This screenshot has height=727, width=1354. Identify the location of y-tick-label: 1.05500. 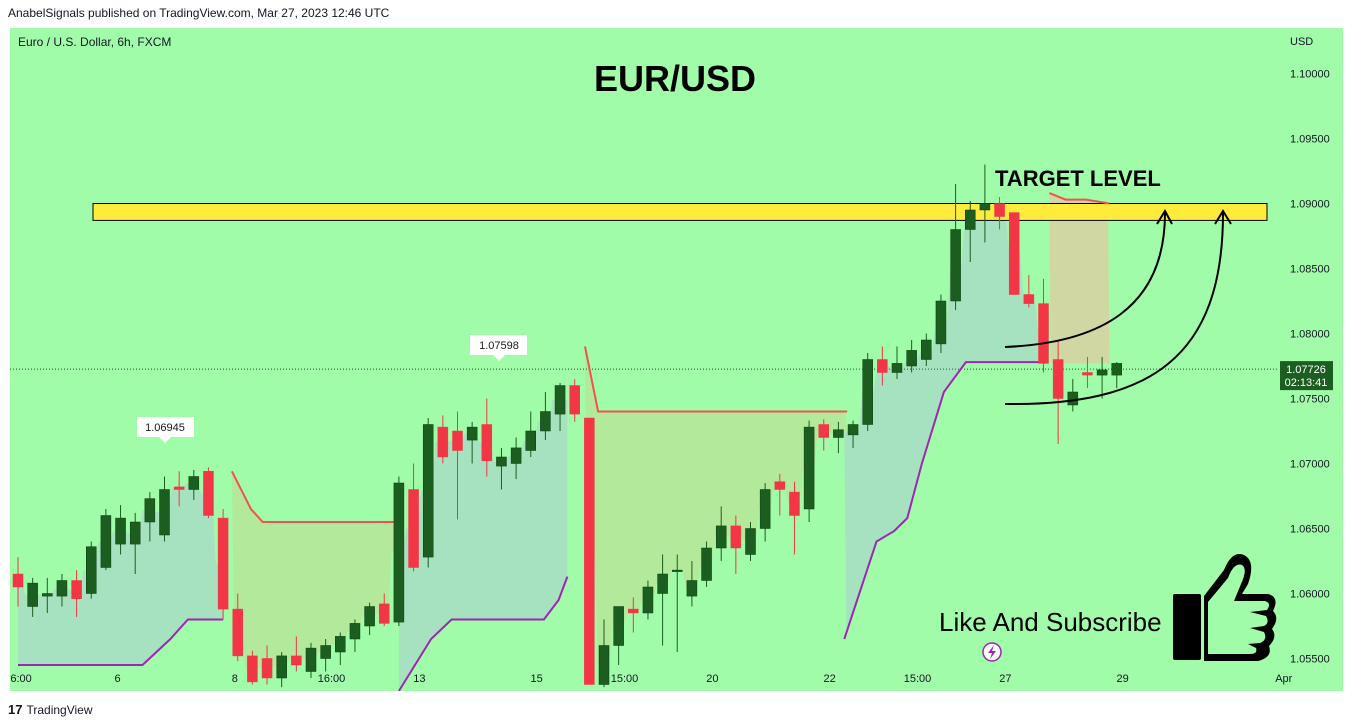
(1310, 660).